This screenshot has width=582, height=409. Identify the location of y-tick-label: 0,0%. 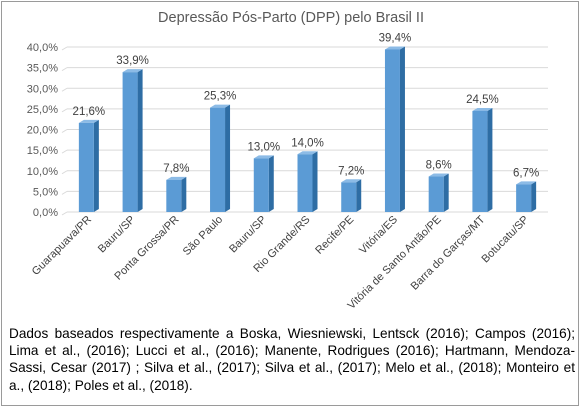
(45, 213).